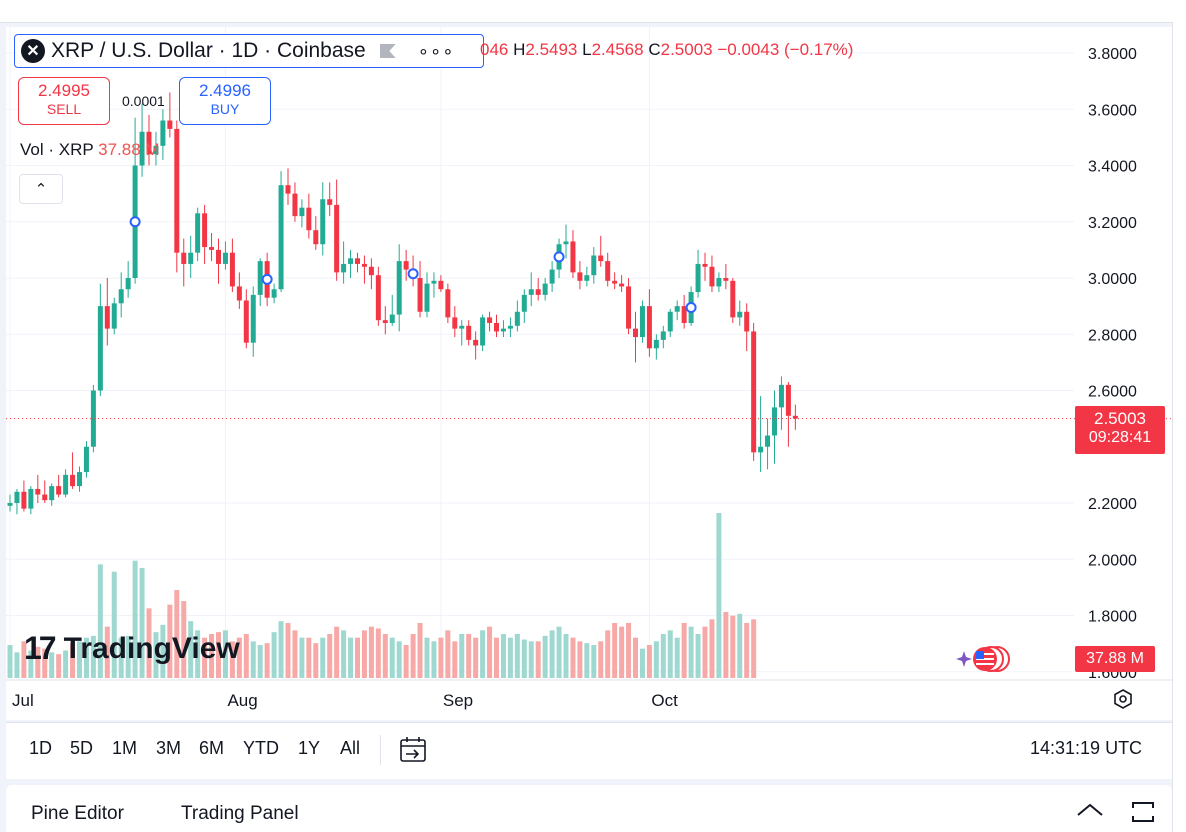 This screenshot has height=832, width=1186. What do you see at coordinates (1086, 748) in the screenshot?
I see `utc-clock: 14:31:19 UTC` at bounding box center [1086, 748].